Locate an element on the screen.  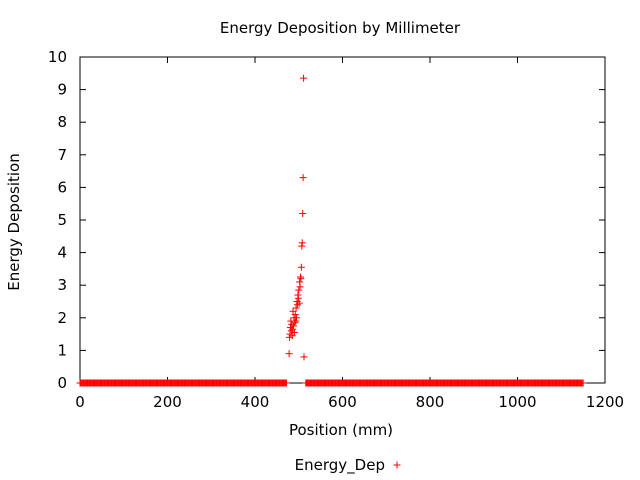
y-axis-label: Energy Deposition is located at coordinates (14, 221).